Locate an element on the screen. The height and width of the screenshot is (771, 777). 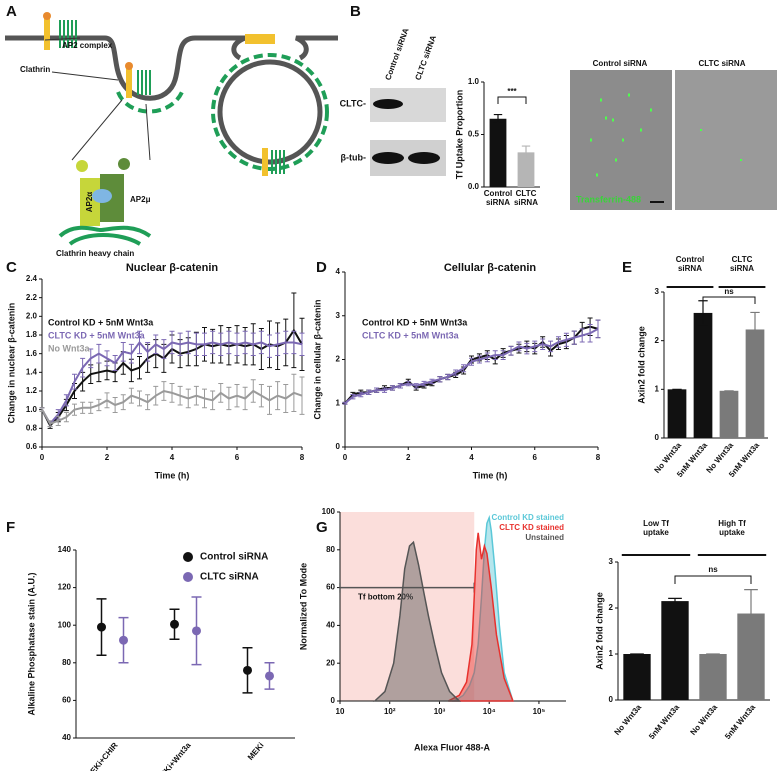
chart-title: Cellular β-catenin is located at coordinates (490, 268).